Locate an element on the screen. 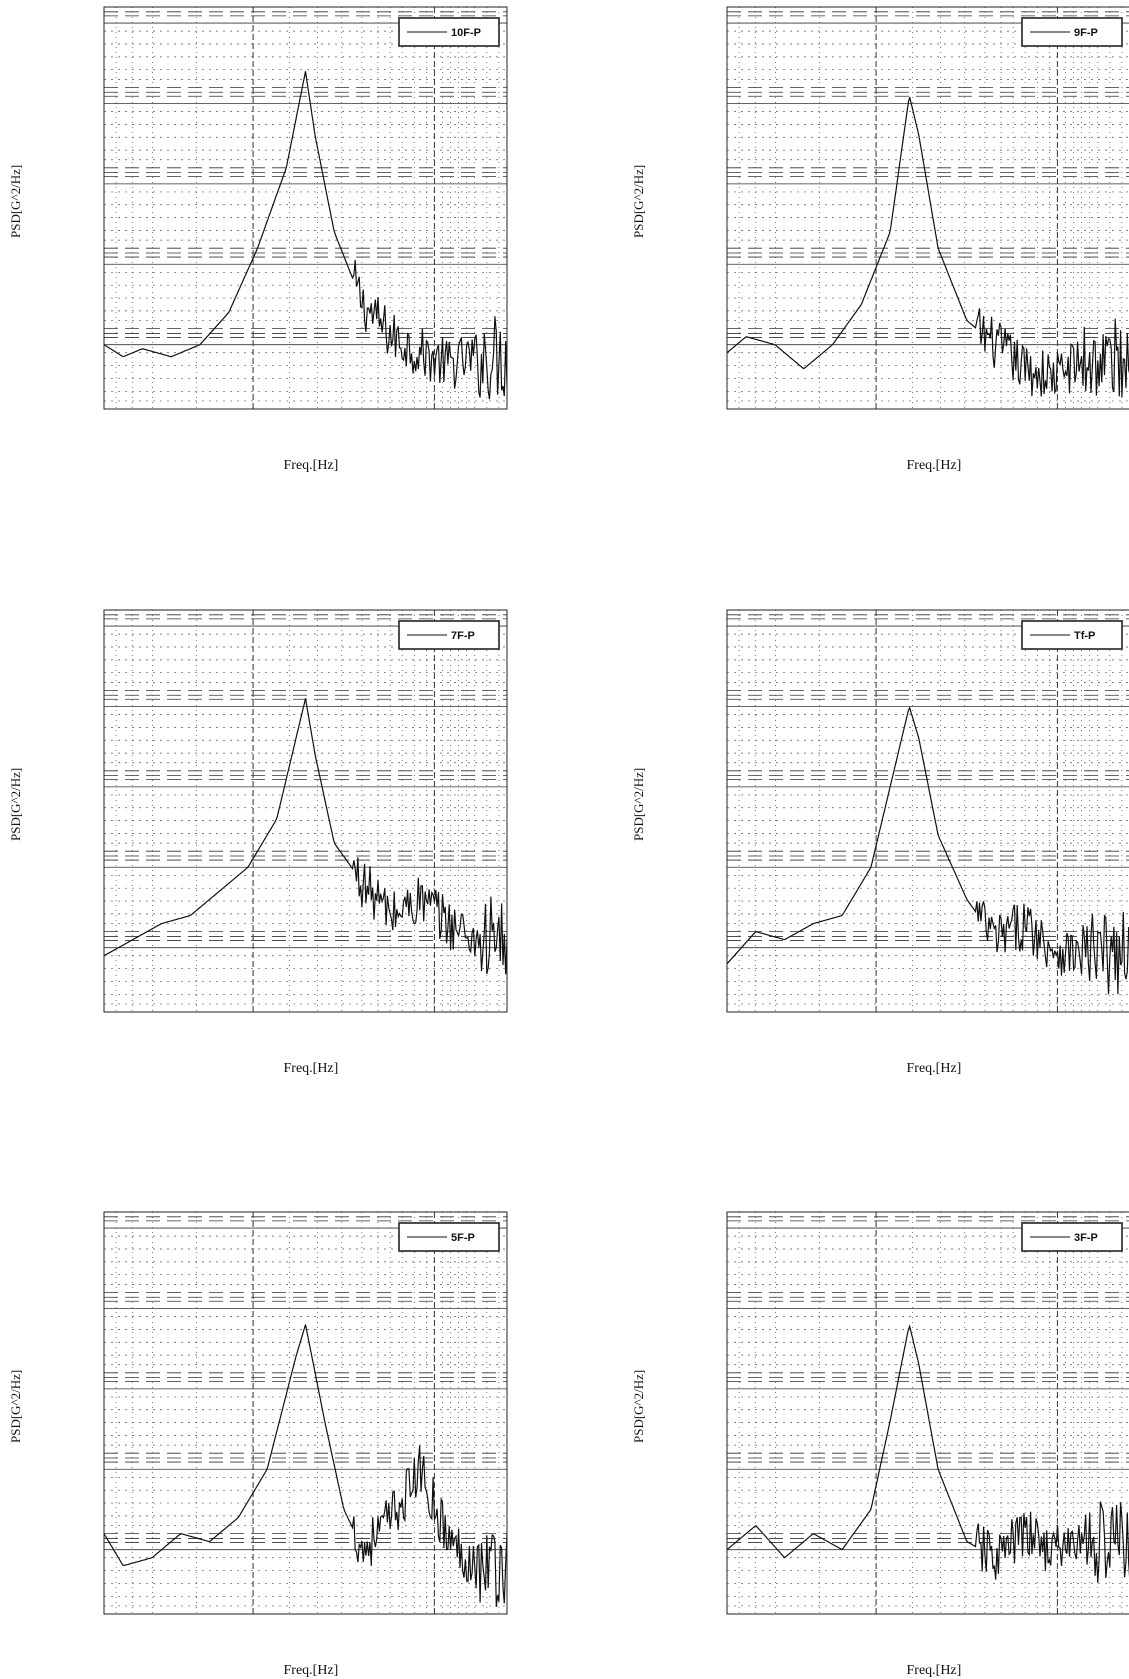 The width and height of the screenshot is (1129, 1679). panel-7f-p: PSD[G^2/Hz] Freq.[Hz] 7F-P is located at coordinates (258, 842).